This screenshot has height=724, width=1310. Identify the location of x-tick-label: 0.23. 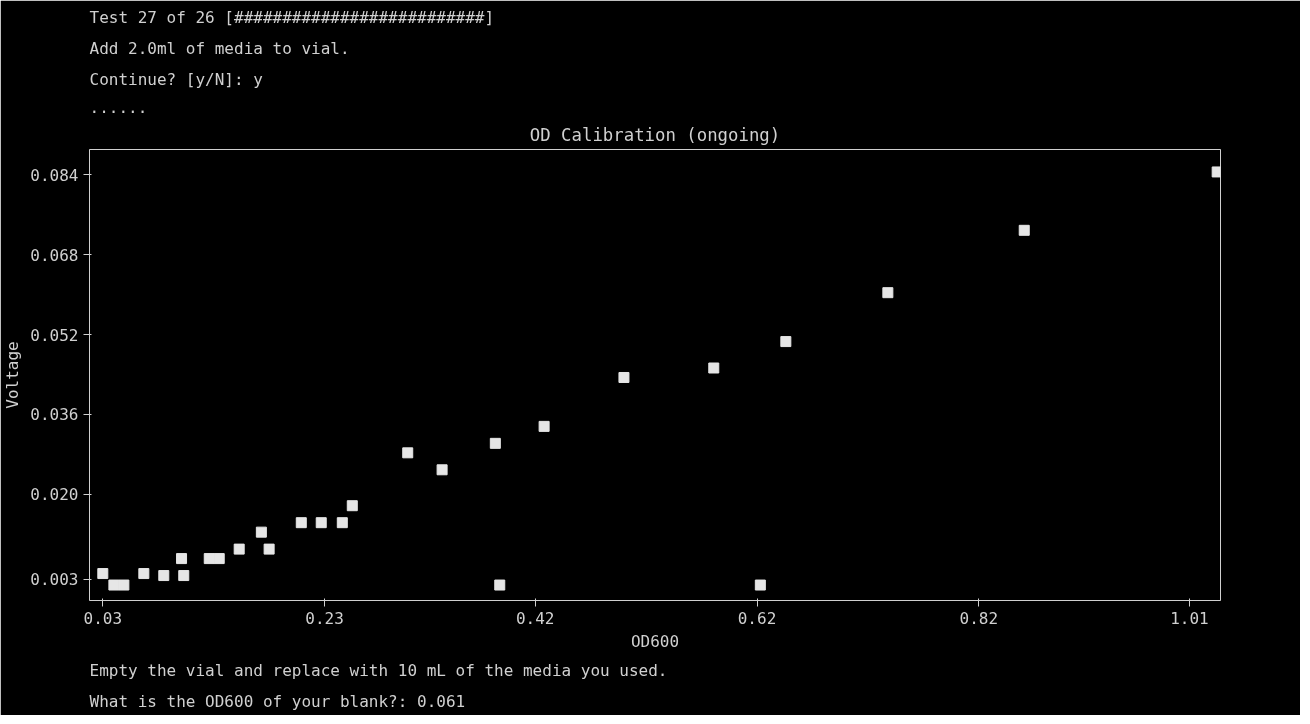
(324, 618).